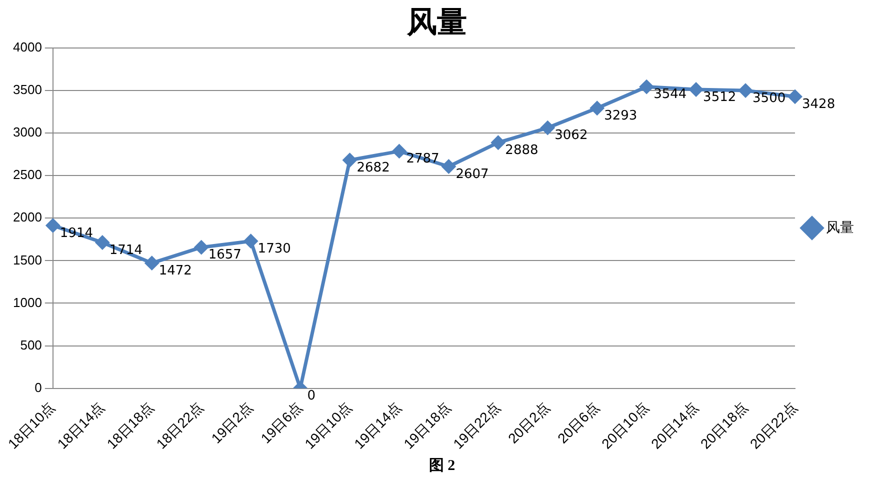 Image resolution: width=884 pixels, height=486 pixels. What do you see at coordinates (27, 260) in the screenshot?
I see `y-tick-label: 1500` at bounding box center [27, 260].